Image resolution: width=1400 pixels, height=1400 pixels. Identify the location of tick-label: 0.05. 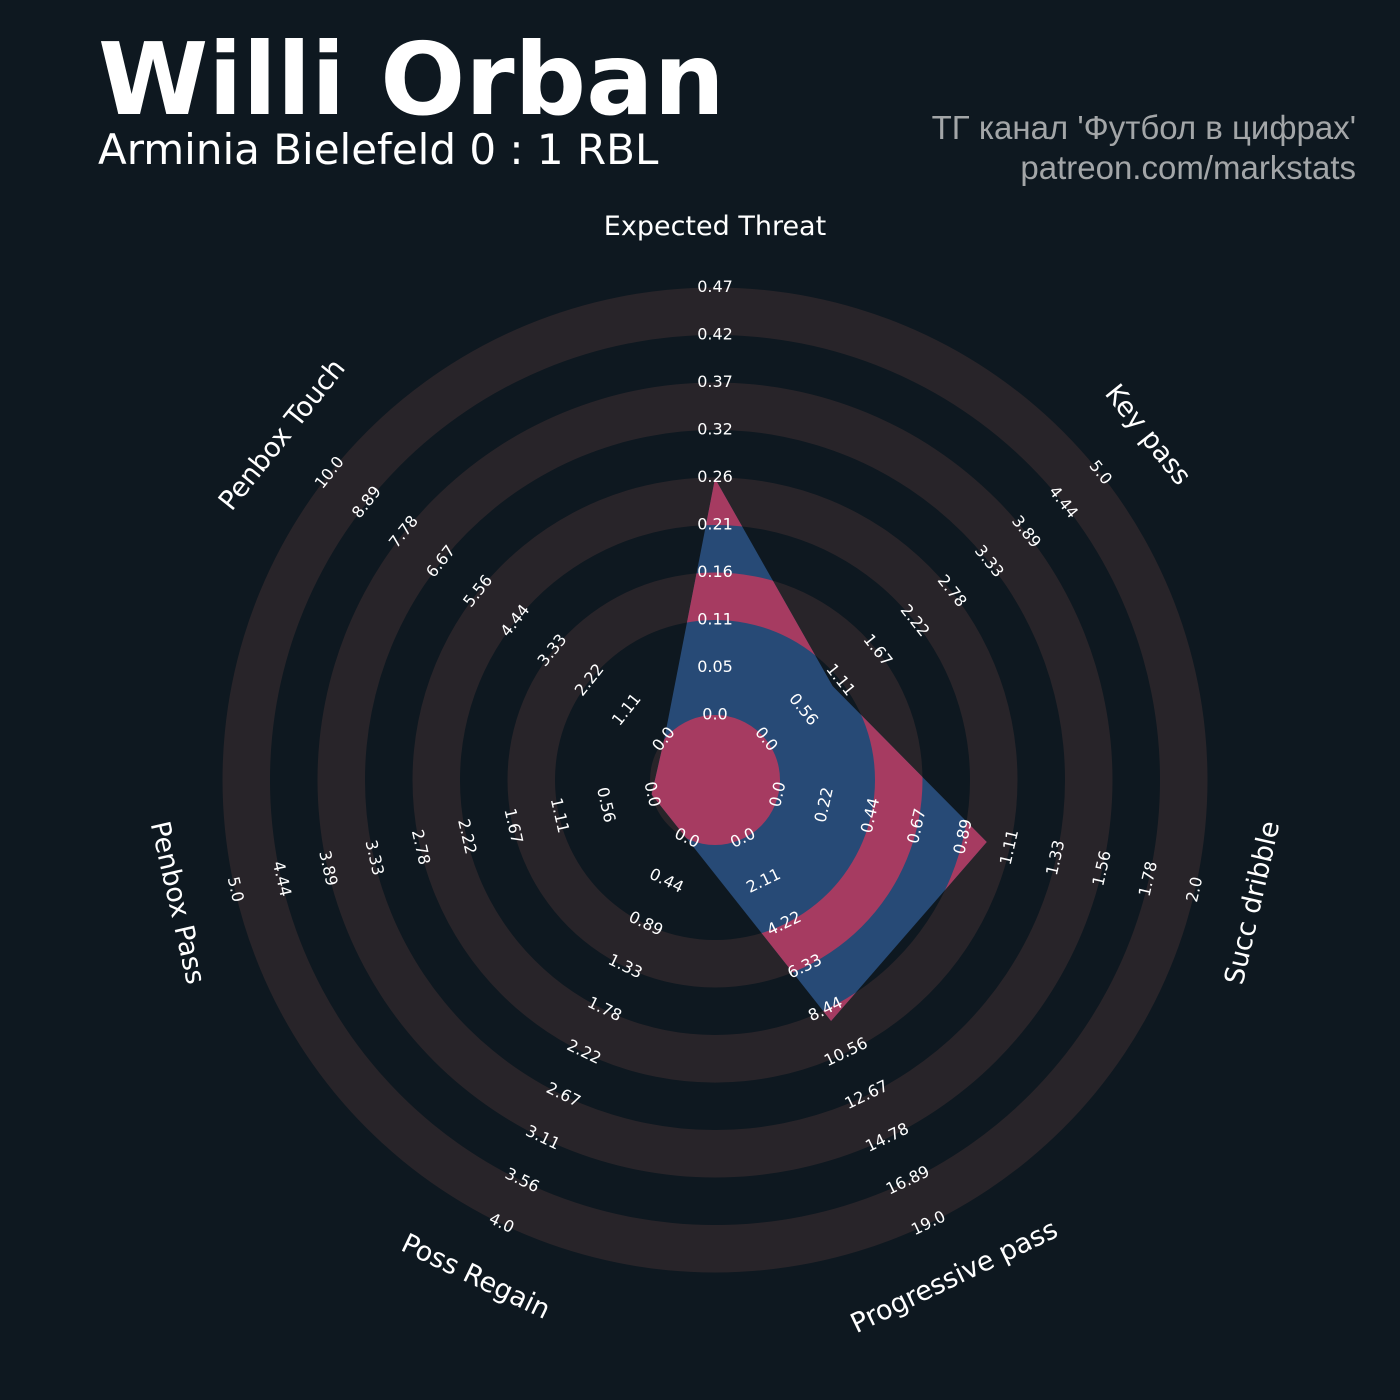
(715, 666).